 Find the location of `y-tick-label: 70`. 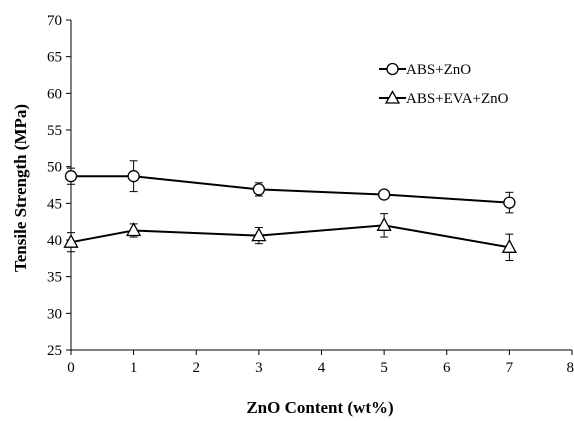

y-tick-label: 70 is located at coordinates (54, 21).